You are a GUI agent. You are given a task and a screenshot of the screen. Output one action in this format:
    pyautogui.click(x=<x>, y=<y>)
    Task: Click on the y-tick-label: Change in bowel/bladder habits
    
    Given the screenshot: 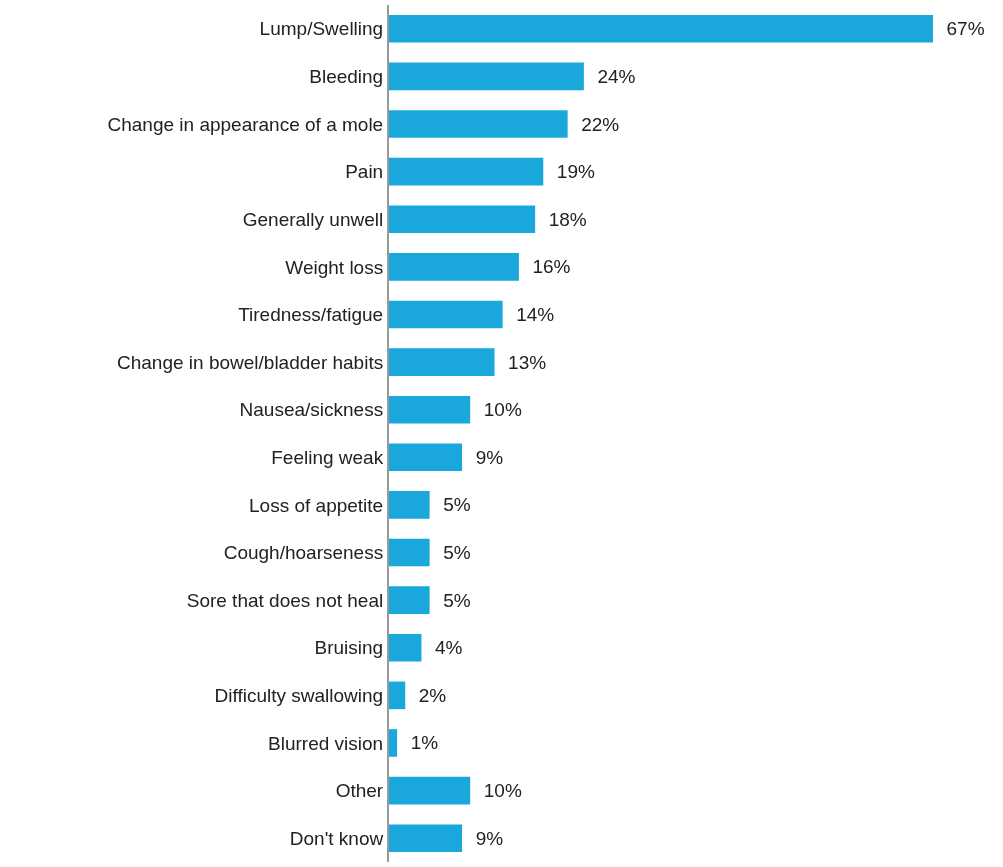 What is the action you would take?
    pyautogui.click(x=250, y=362)
    